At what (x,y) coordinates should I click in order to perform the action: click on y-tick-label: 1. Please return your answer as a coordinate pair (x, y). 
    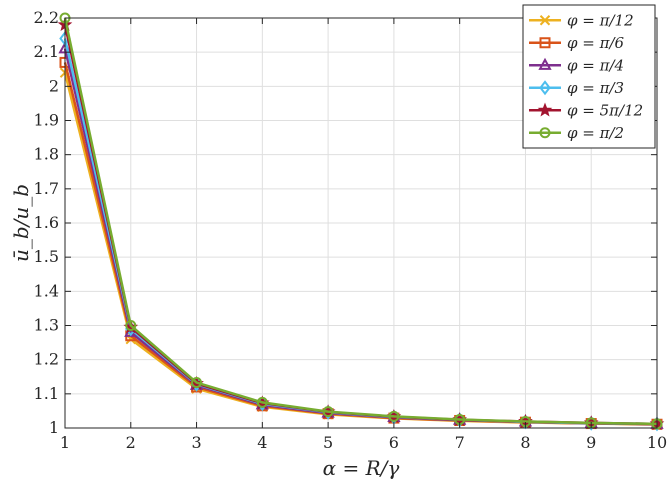
    Looking at the image, I should click on (54, 427).